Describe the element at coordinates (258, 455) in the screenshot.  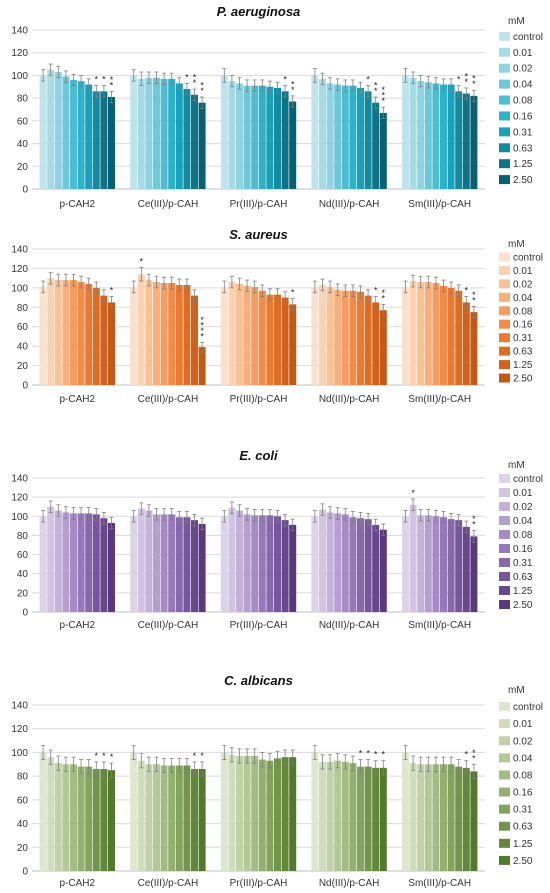
I see `chart-title: E. coli` at that location.